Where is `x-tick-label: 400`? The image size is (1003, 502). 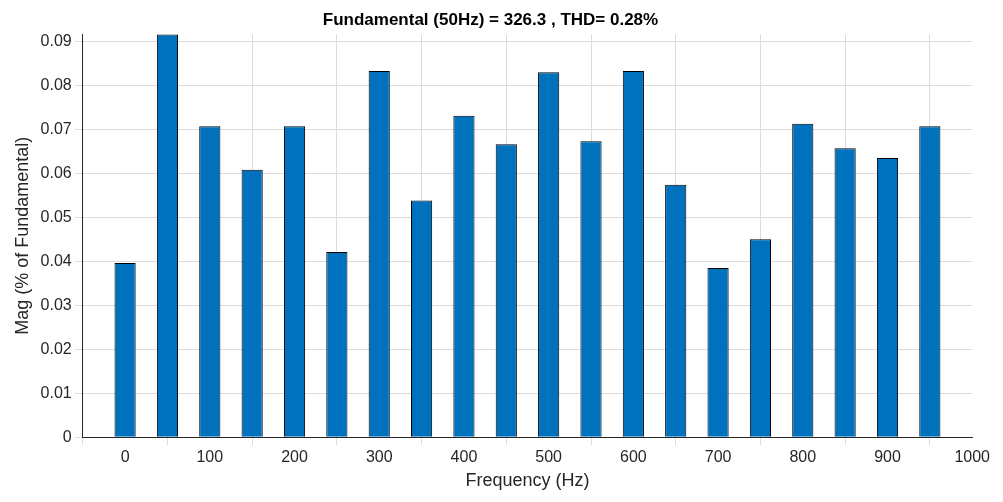 x-tick-label: 400 is located at coordinates (464, 457).